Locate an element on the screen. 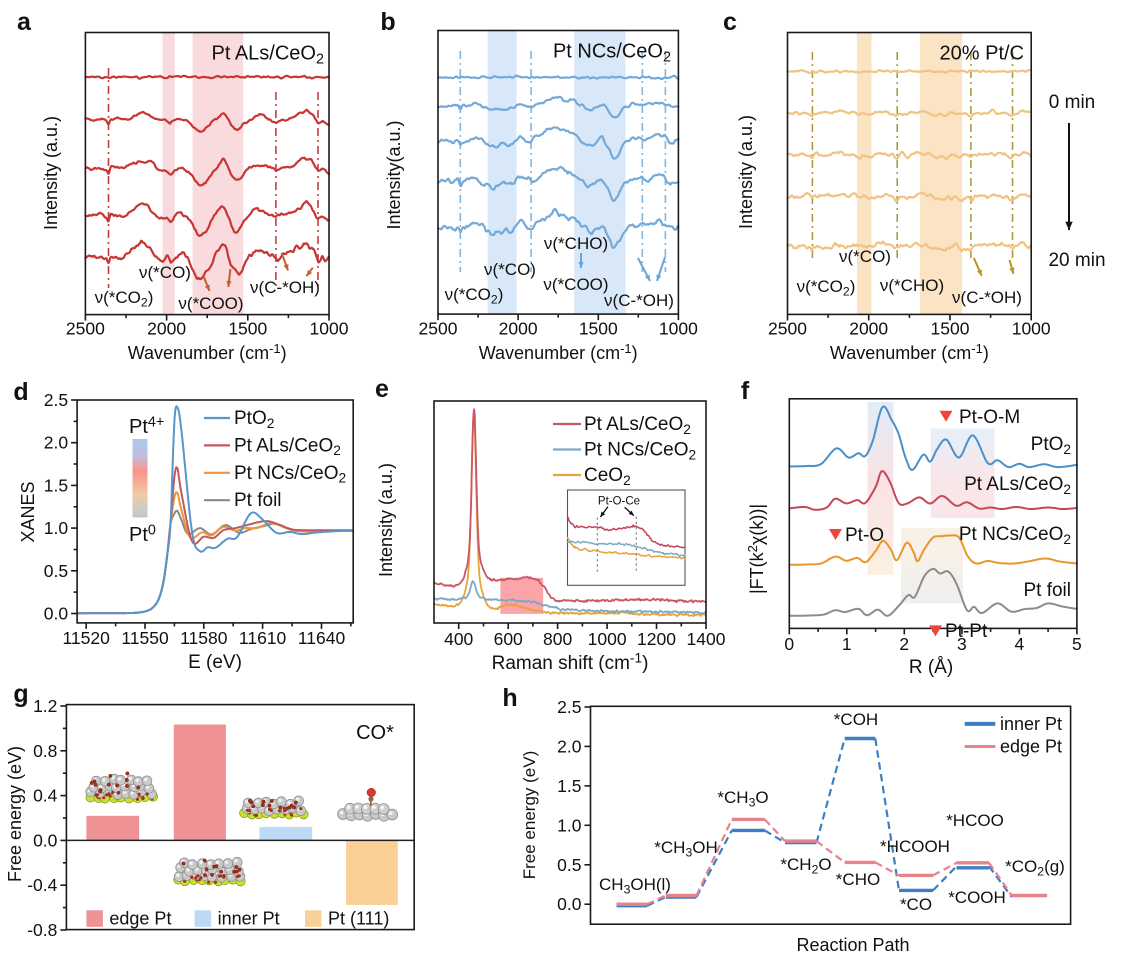 The image size is (1126, 958). svg-text: 400 is located at coordinates (458, 639).